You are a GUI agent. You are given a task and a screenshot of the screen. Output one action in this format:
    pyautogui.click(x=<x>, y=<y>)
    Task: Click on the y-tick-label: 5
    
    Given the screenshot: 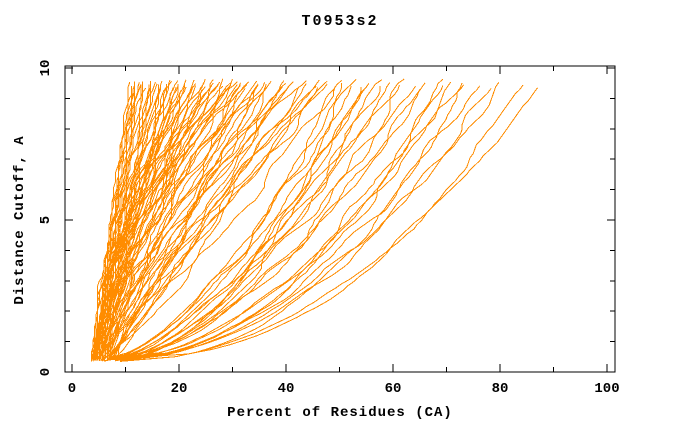 What is the action you would take?
    pyautogui.click(x=46, y=220)
    